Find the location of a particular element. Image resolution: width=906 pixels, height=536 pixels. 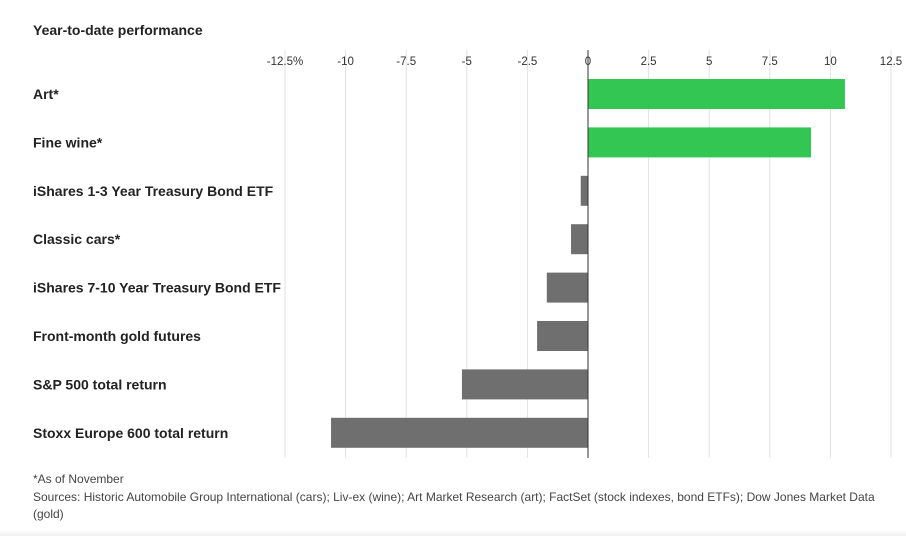

x-tick-label: -10 is located at coordinates (345, 62).